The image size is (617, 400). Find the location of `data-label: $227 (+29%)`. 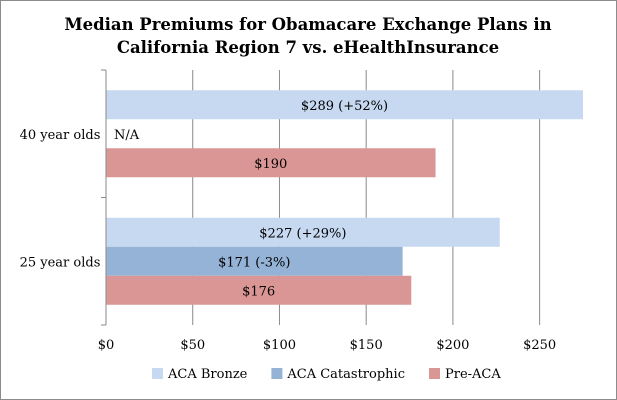

data-label: $227 (+29%) is located at coordinates (302, 233).